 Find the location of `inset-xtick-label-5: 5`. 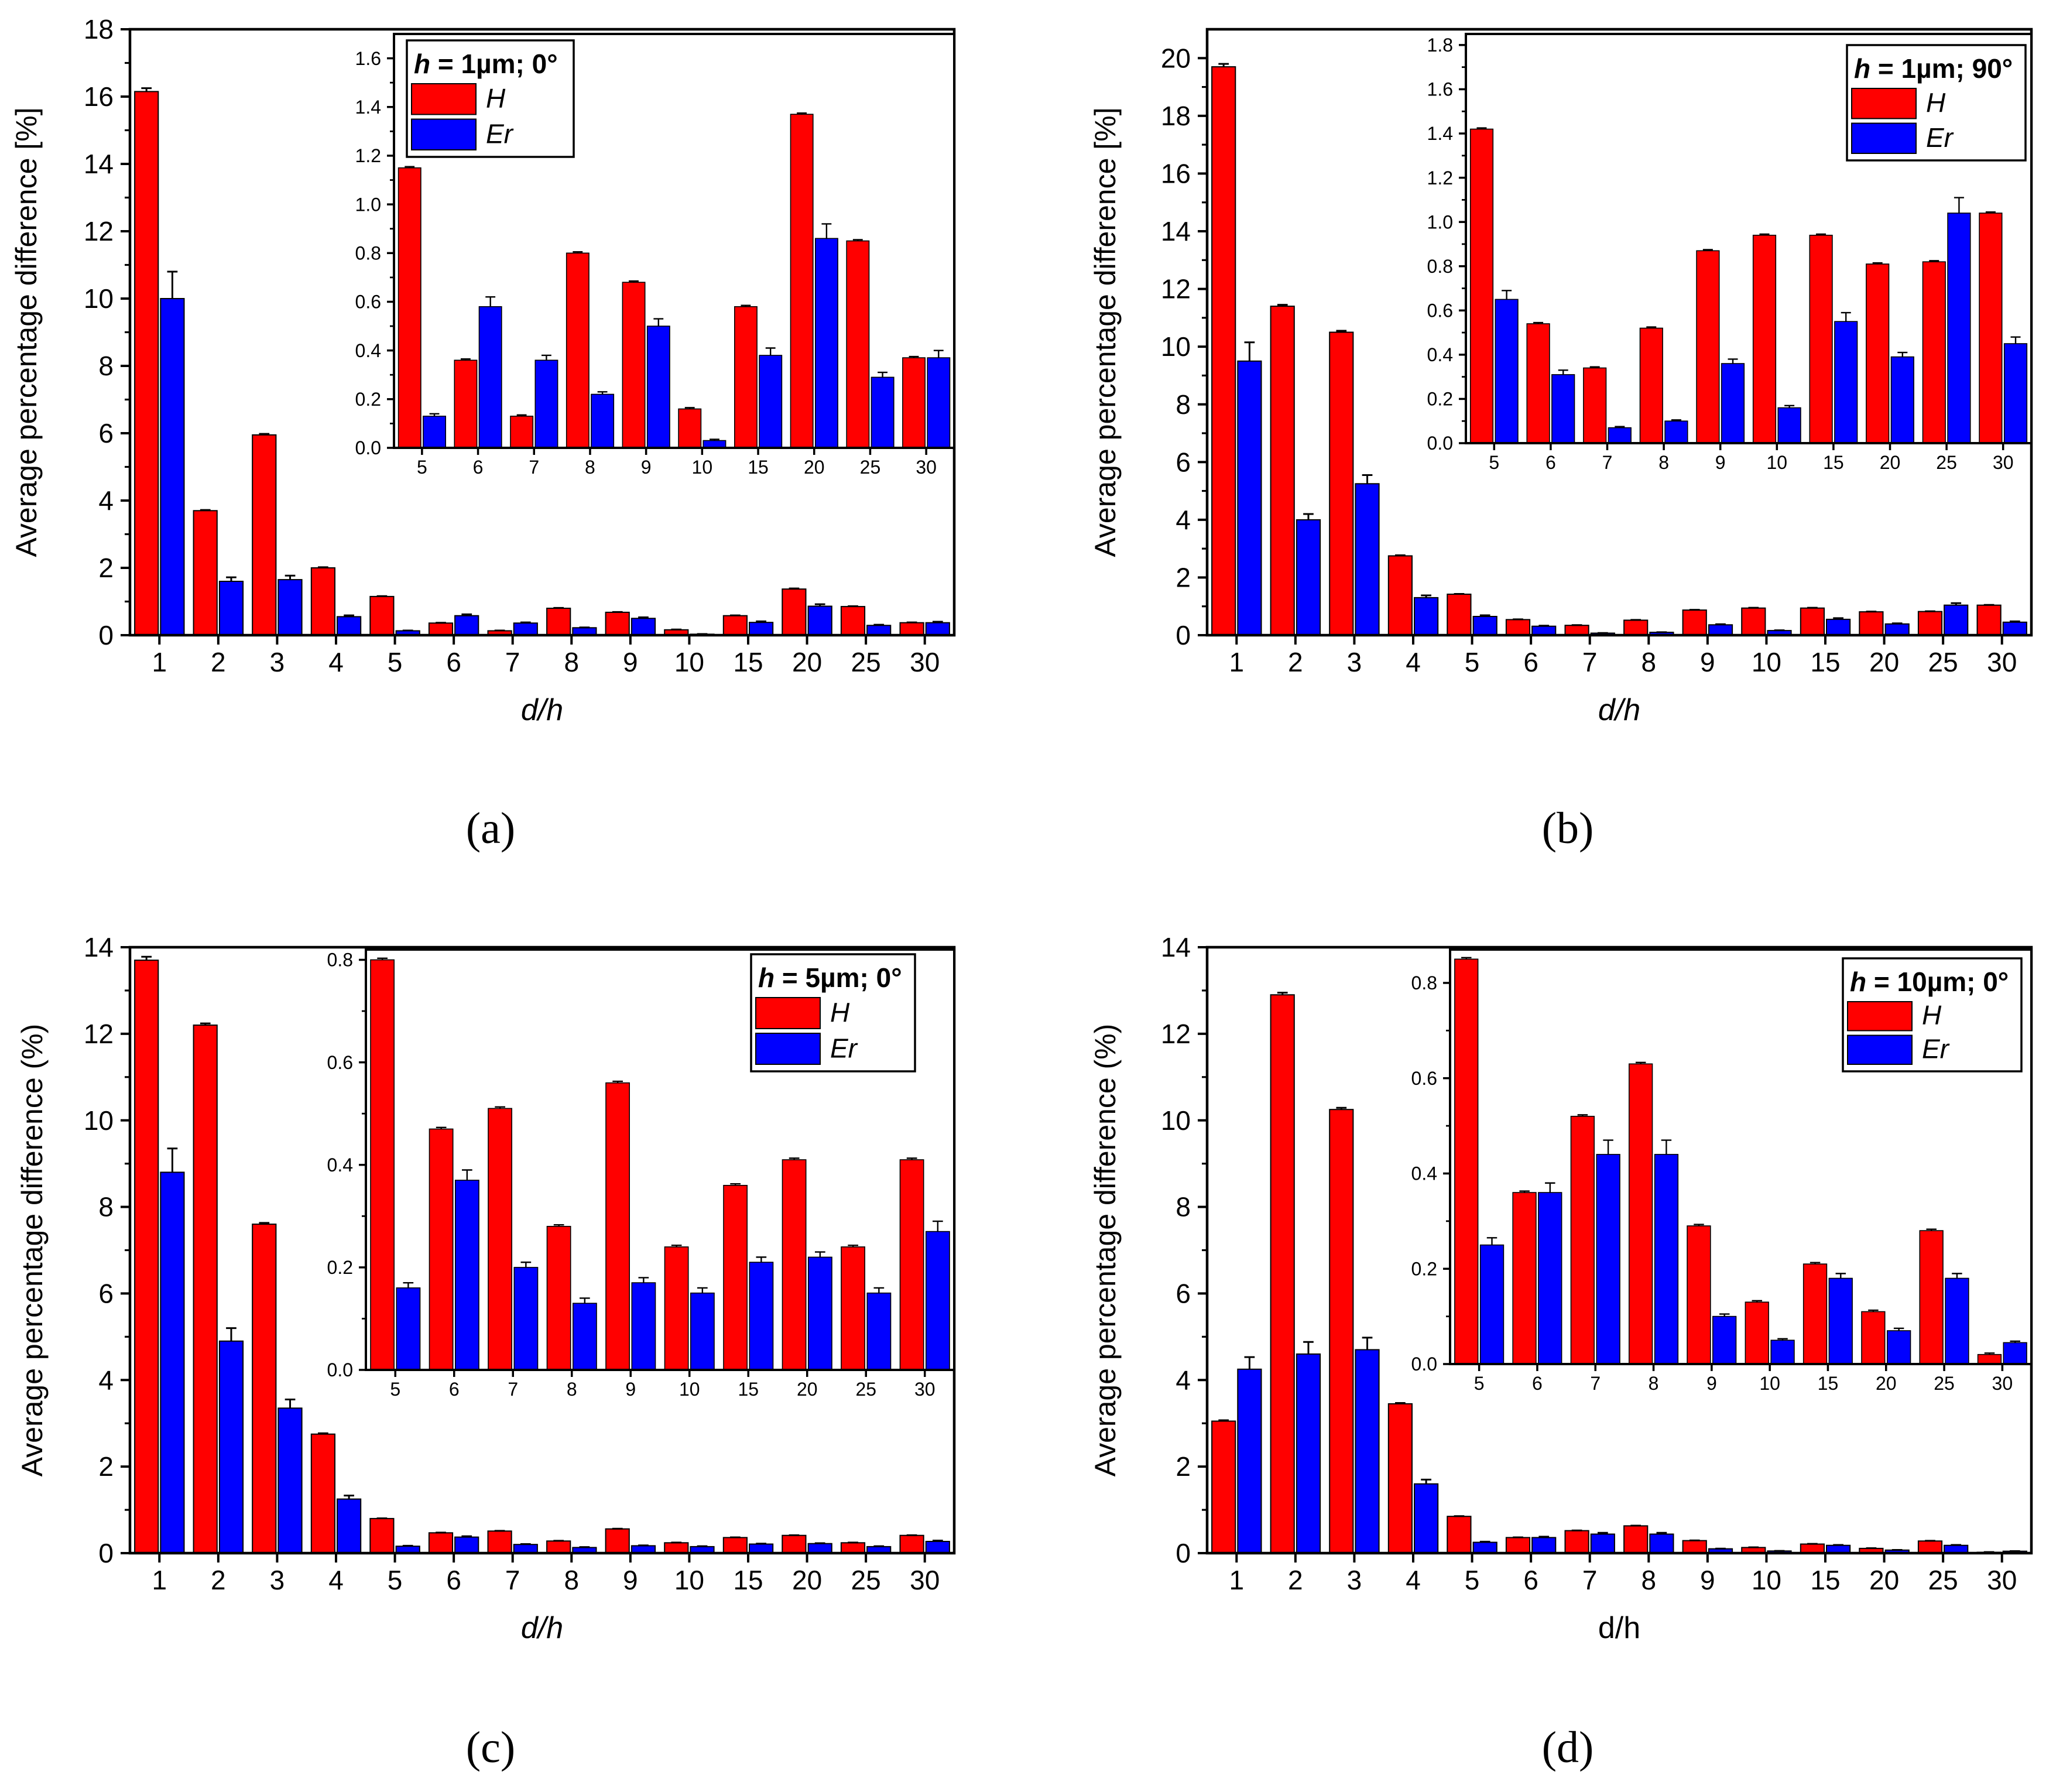

inset-xtick-label-5: 5 is located at coordinates (422, 467).